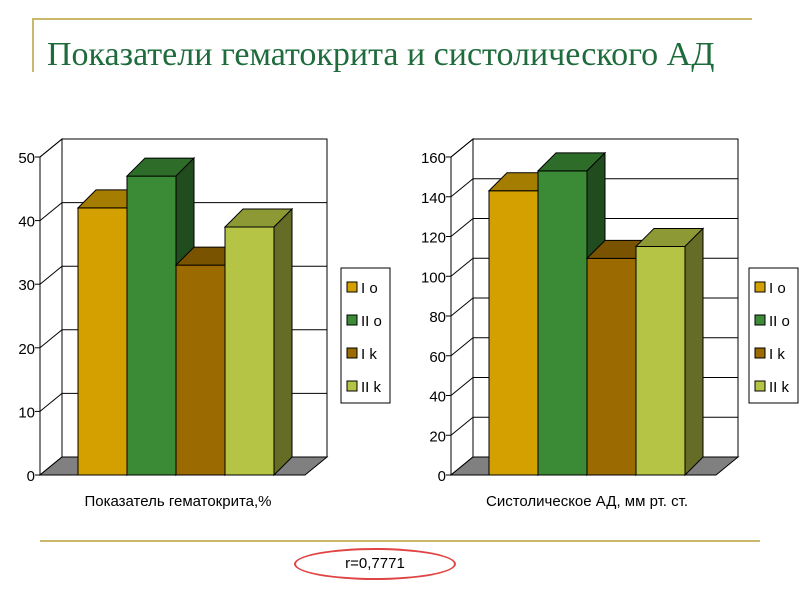 This screenshot has width=800, height=600. I want to click on correlation-label: r=0,7771, so click(375, 564).